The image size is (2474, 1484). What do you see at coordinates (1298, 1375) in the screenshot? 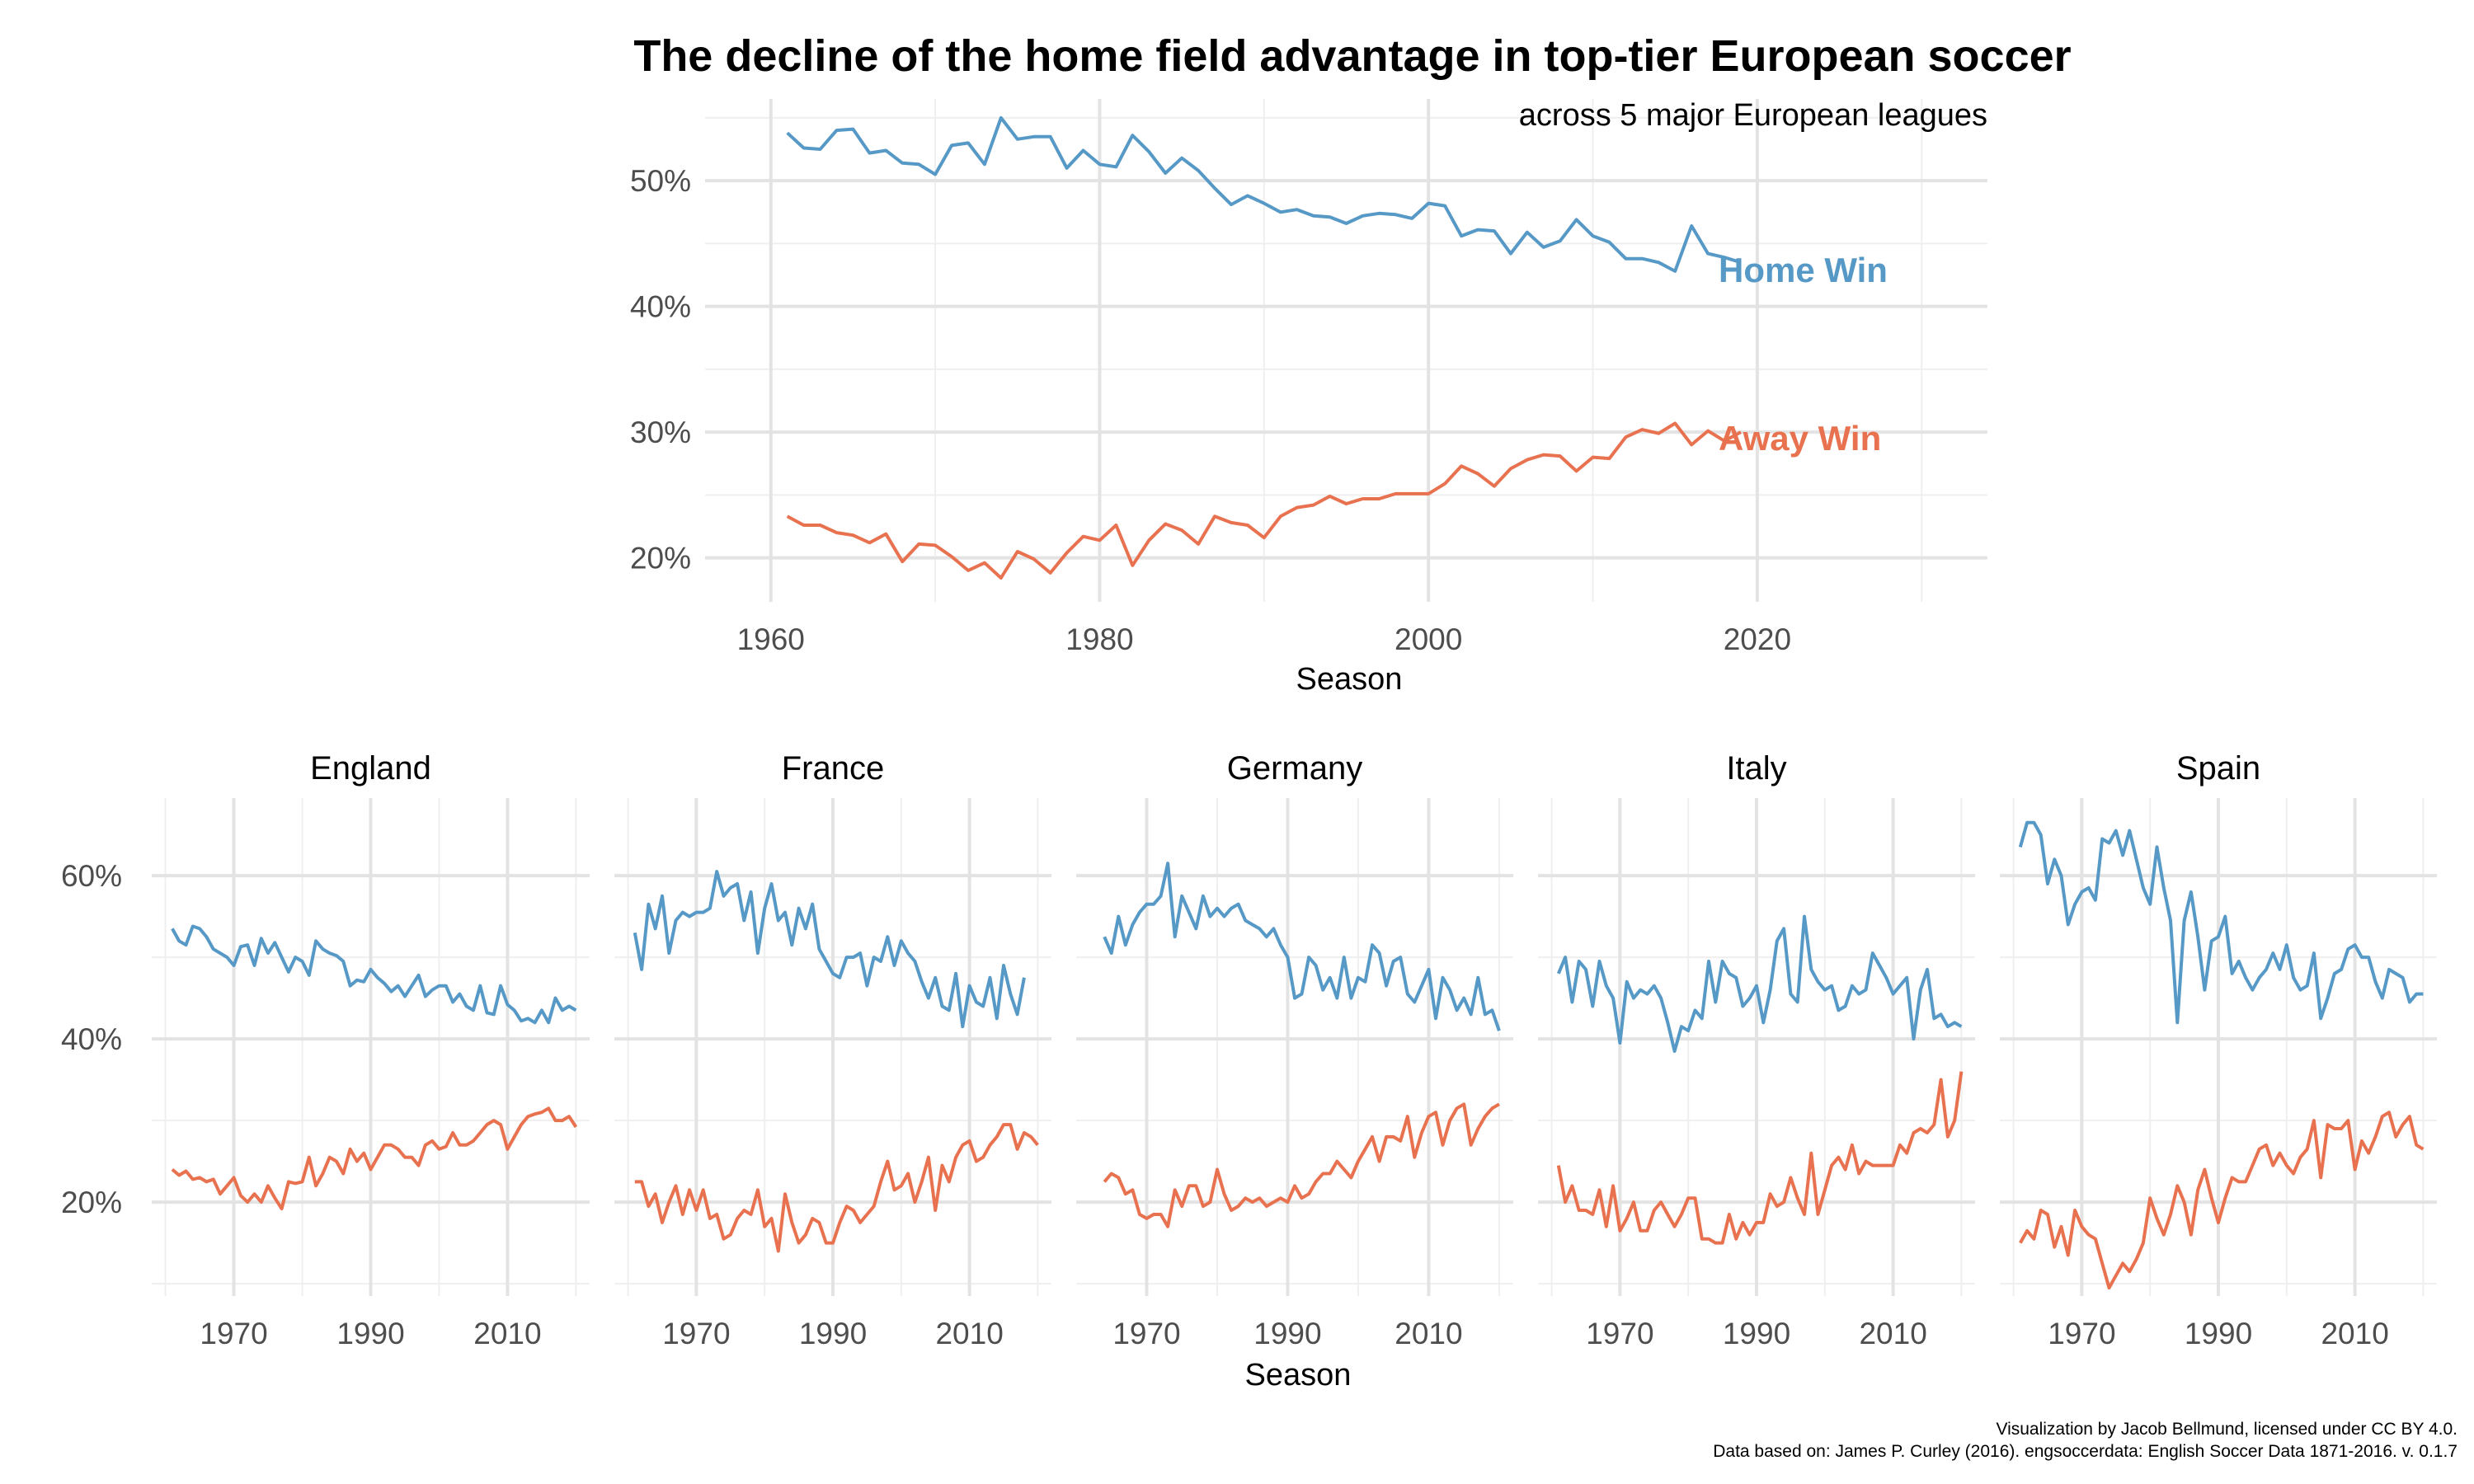
I see `facets-x-axis-title: Season` at bounding box center [1298, 1375].